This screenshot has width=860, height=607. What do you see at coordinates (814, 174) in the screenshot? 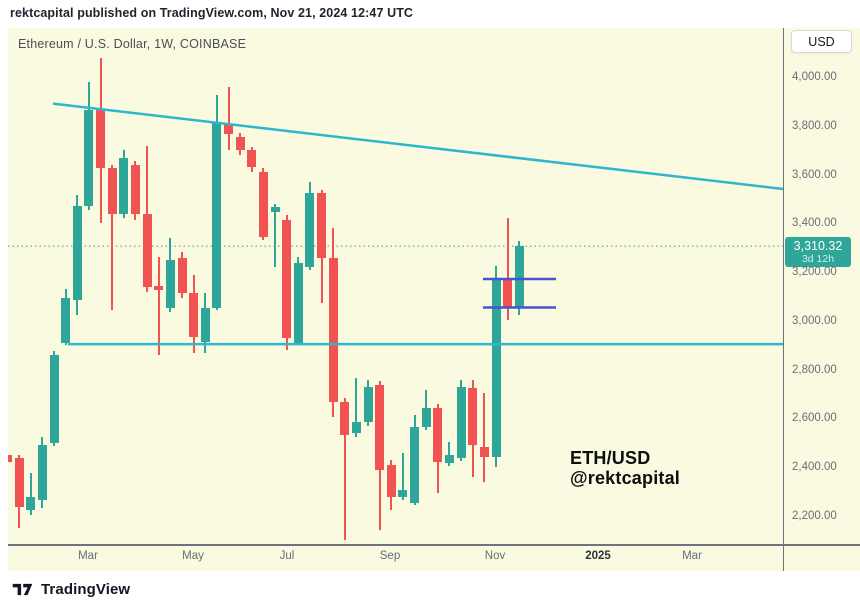
I see `price-tick-label: 3,600.00` at bounding box center [814, 174].